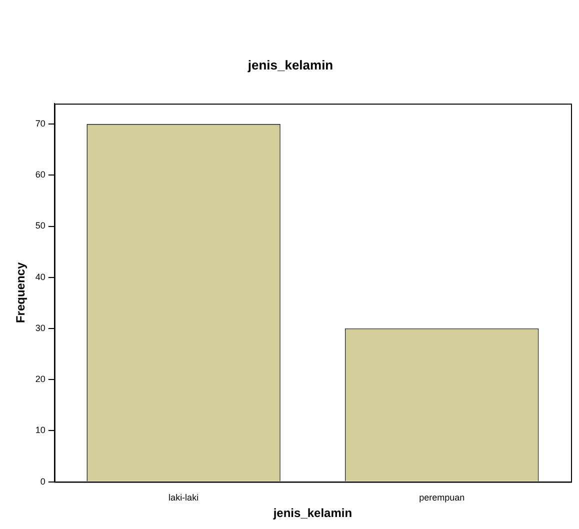  I want to click on y-tick-label: 60, so click(40, 175).